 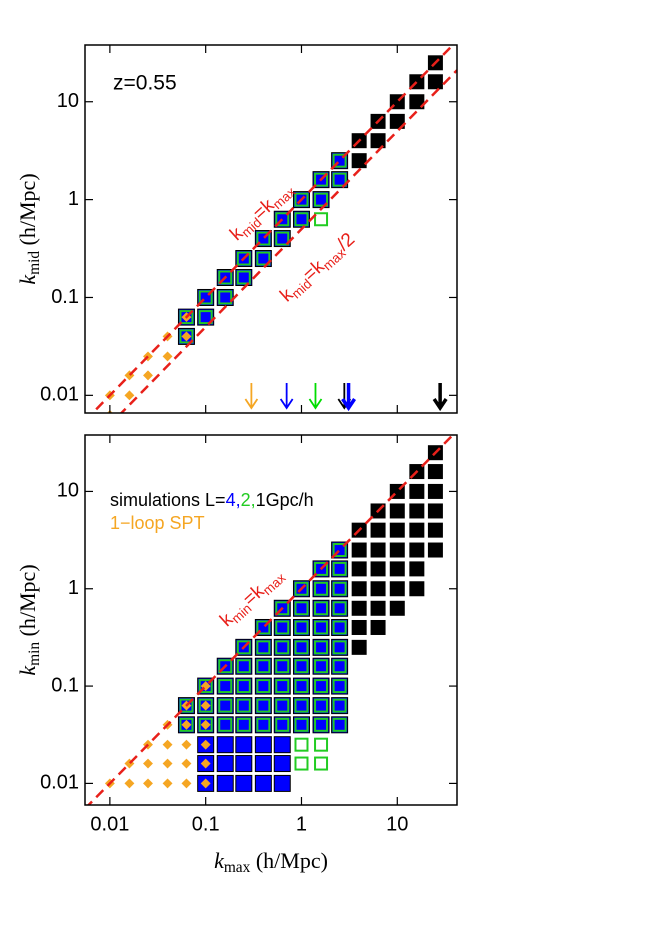 I want to click on subscript: min, so click(x=34, y=654).